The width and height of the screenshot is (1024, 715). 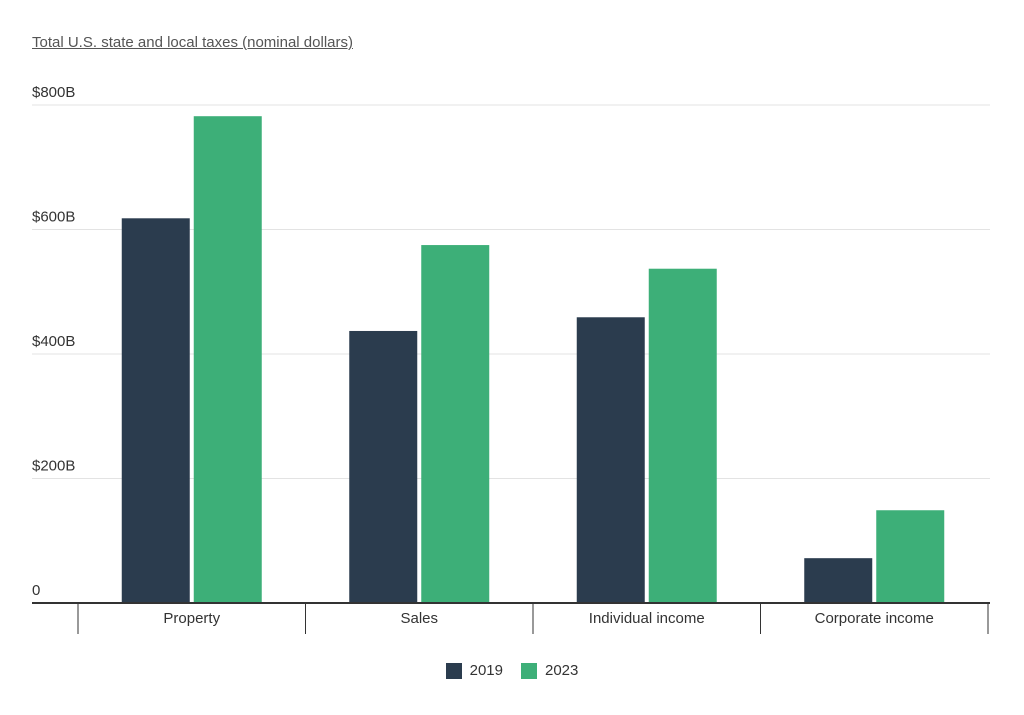 What do you see at coordinates (53, 217) in the screenshot?
I see `y-tick-label: $600B` at bounding box center [53, 217].